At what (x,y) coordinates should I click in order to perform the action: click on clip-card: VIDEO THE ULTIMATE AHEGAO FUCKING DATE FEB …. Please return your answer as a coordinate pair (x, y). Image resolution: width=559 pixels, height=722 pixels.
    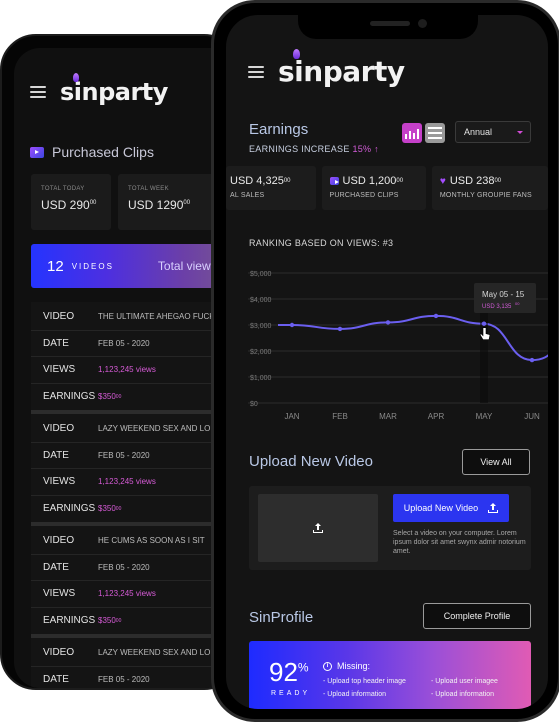
    Looking at the image, I should click on (134, 358).